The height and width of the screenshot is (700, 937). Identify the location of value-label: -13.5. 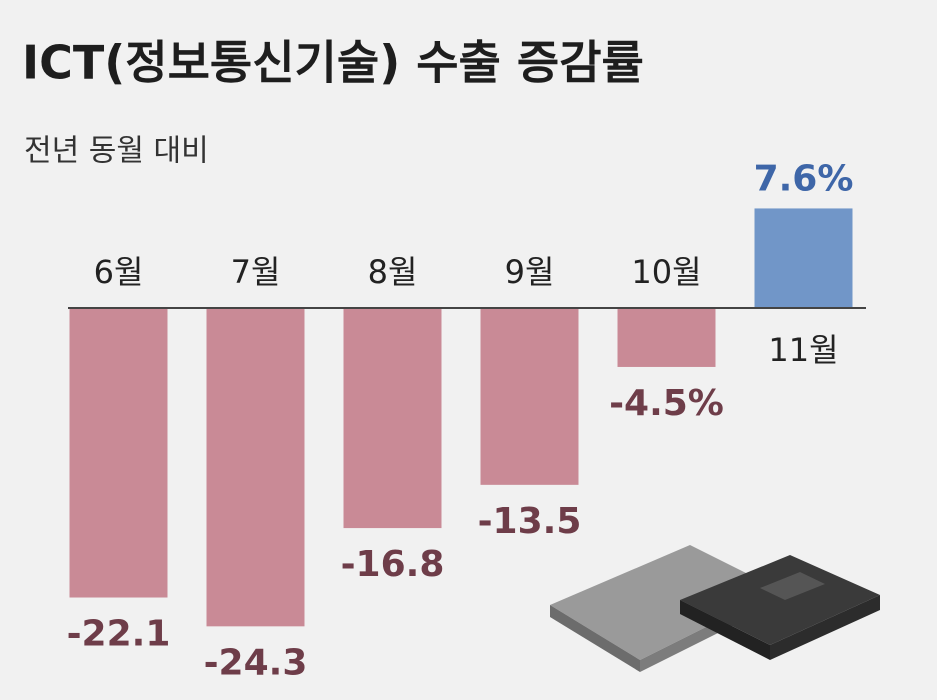
(530, 521).